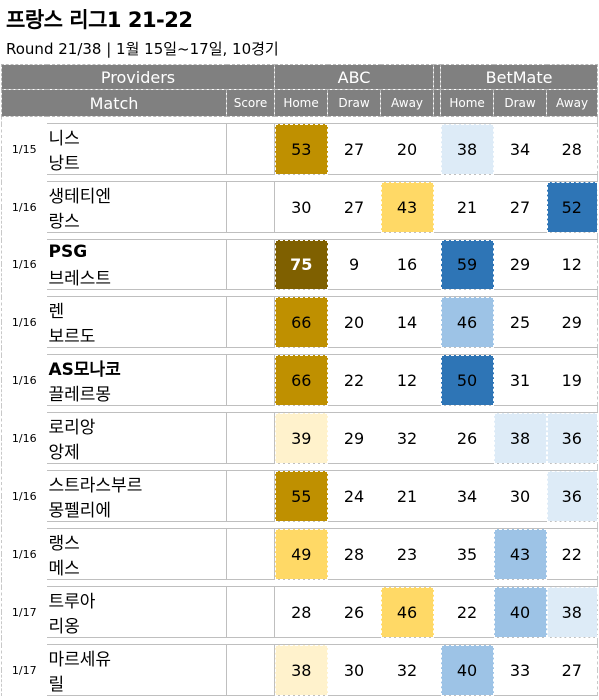 The width and height of the screenshot is (599, 700). Describe the element at coordinates (520, 612) in the screenshot. I see `betmate-draw-prob: 40` at that location.